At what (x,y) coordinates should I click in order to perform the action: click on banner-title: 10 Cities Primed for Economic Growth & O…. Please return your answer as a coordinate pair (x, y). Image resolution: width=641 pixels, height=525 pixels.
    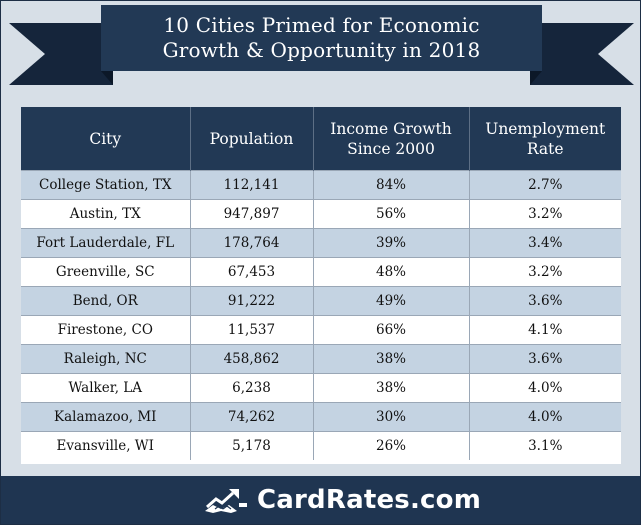
    Looking at the image, I should click on (320, 38).